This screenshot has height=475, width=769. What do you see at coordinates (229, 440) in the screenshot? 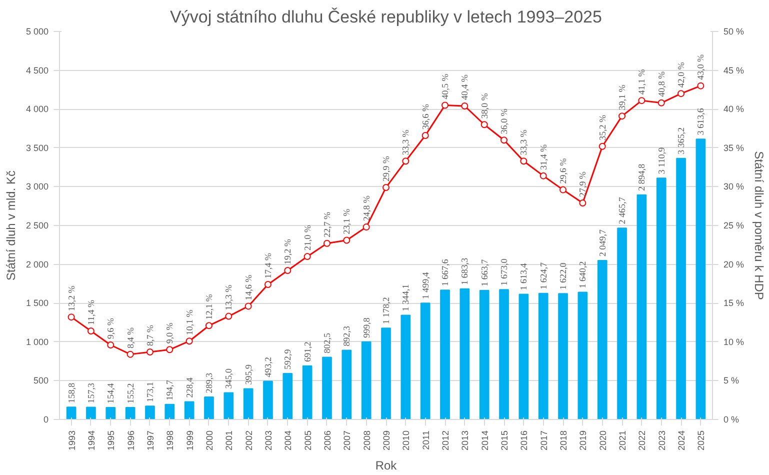
I see `x-tick-label: 2001` at bounding box center [229, 440].